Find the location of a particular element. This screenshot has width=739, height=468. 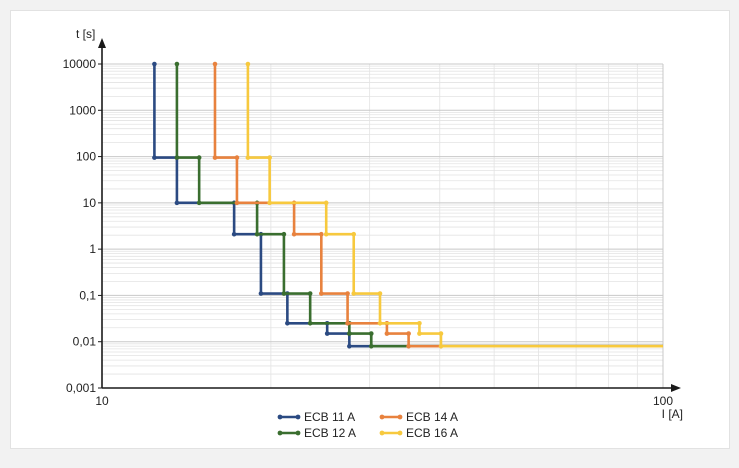

legend-item: ECB 11 A is located at coordinates (316, 417).